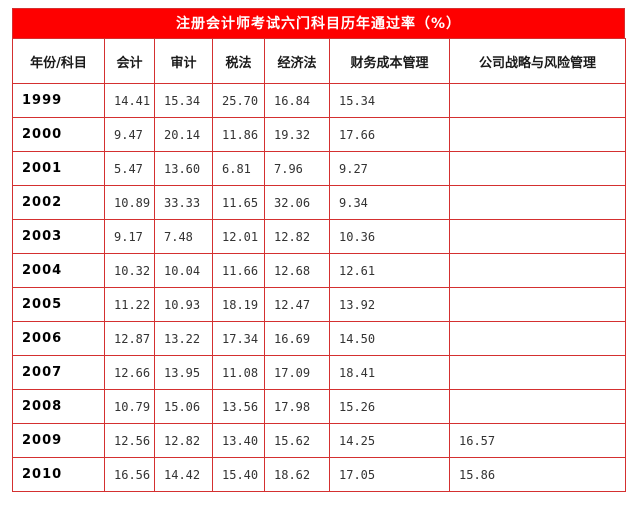  I want to click on table-row: 2000 9.47 20.14 11.86 19.32 17.66, so click(319, 134).